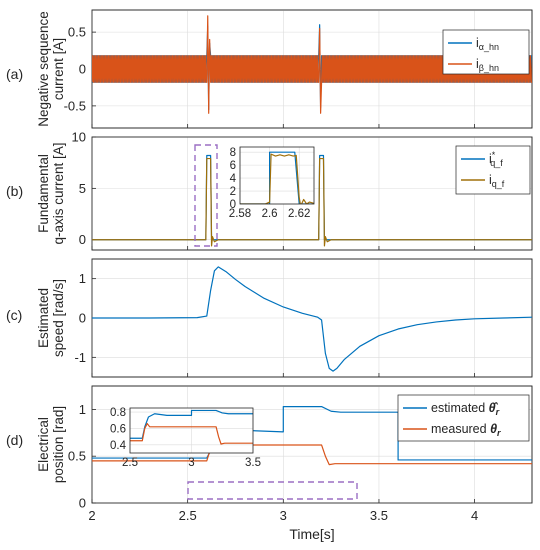  I want to click on inset-x-tick-label: 2.6, so click(270, 214).